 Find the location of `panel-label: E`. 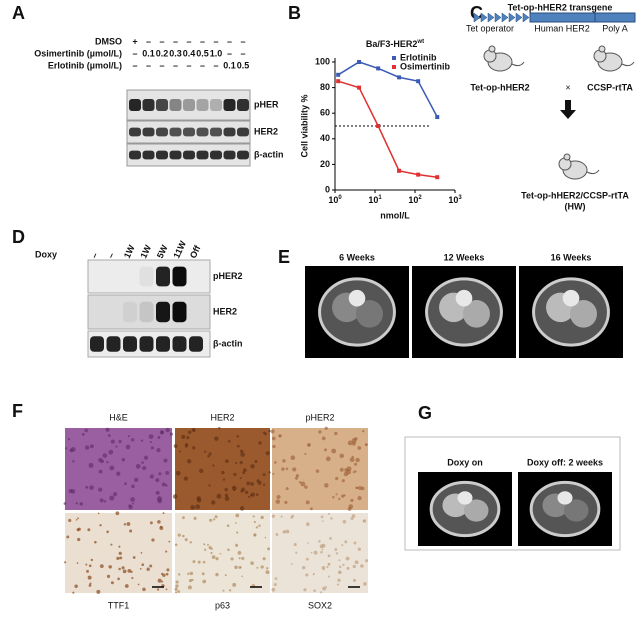

panel-label: E is located at coordinates (284, 257).